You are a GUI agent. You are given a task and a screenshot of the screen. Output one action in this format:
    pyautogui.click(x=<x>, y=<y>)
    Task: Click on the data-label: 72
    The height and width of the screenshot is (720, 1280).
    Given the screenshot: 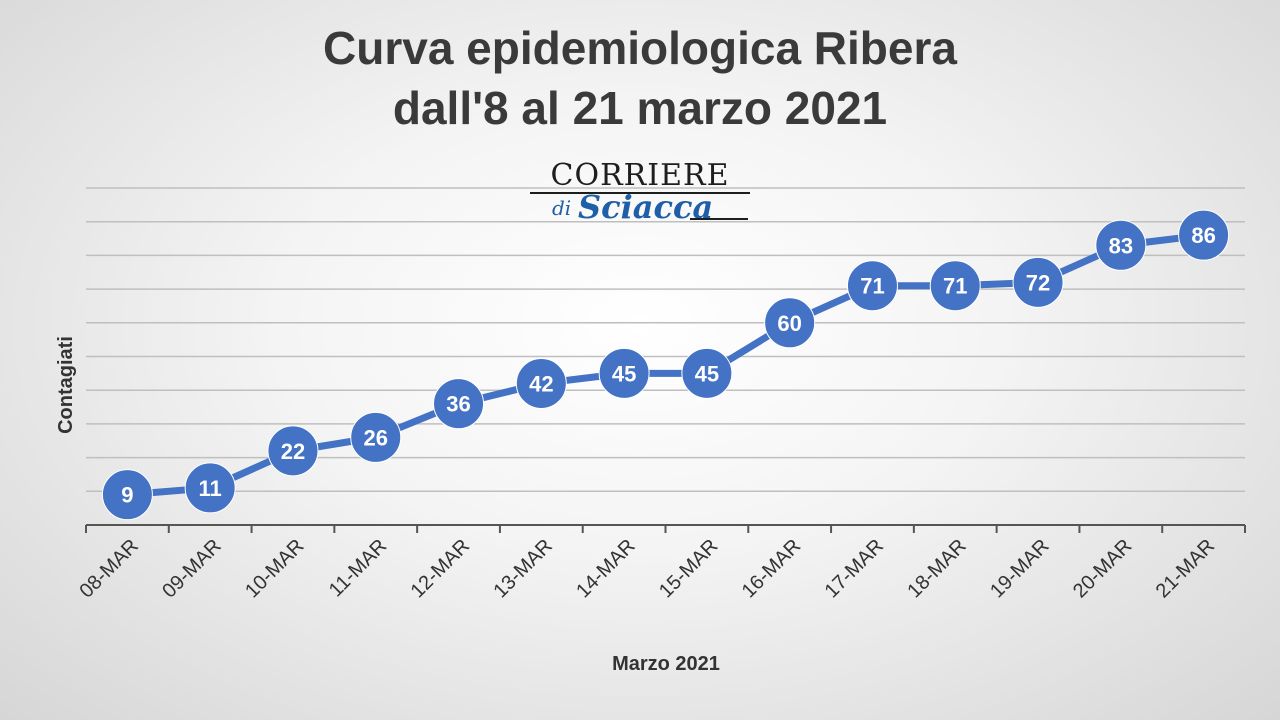 What is the action you would take?
    pyautogui.click(x=1038, y=282)
    